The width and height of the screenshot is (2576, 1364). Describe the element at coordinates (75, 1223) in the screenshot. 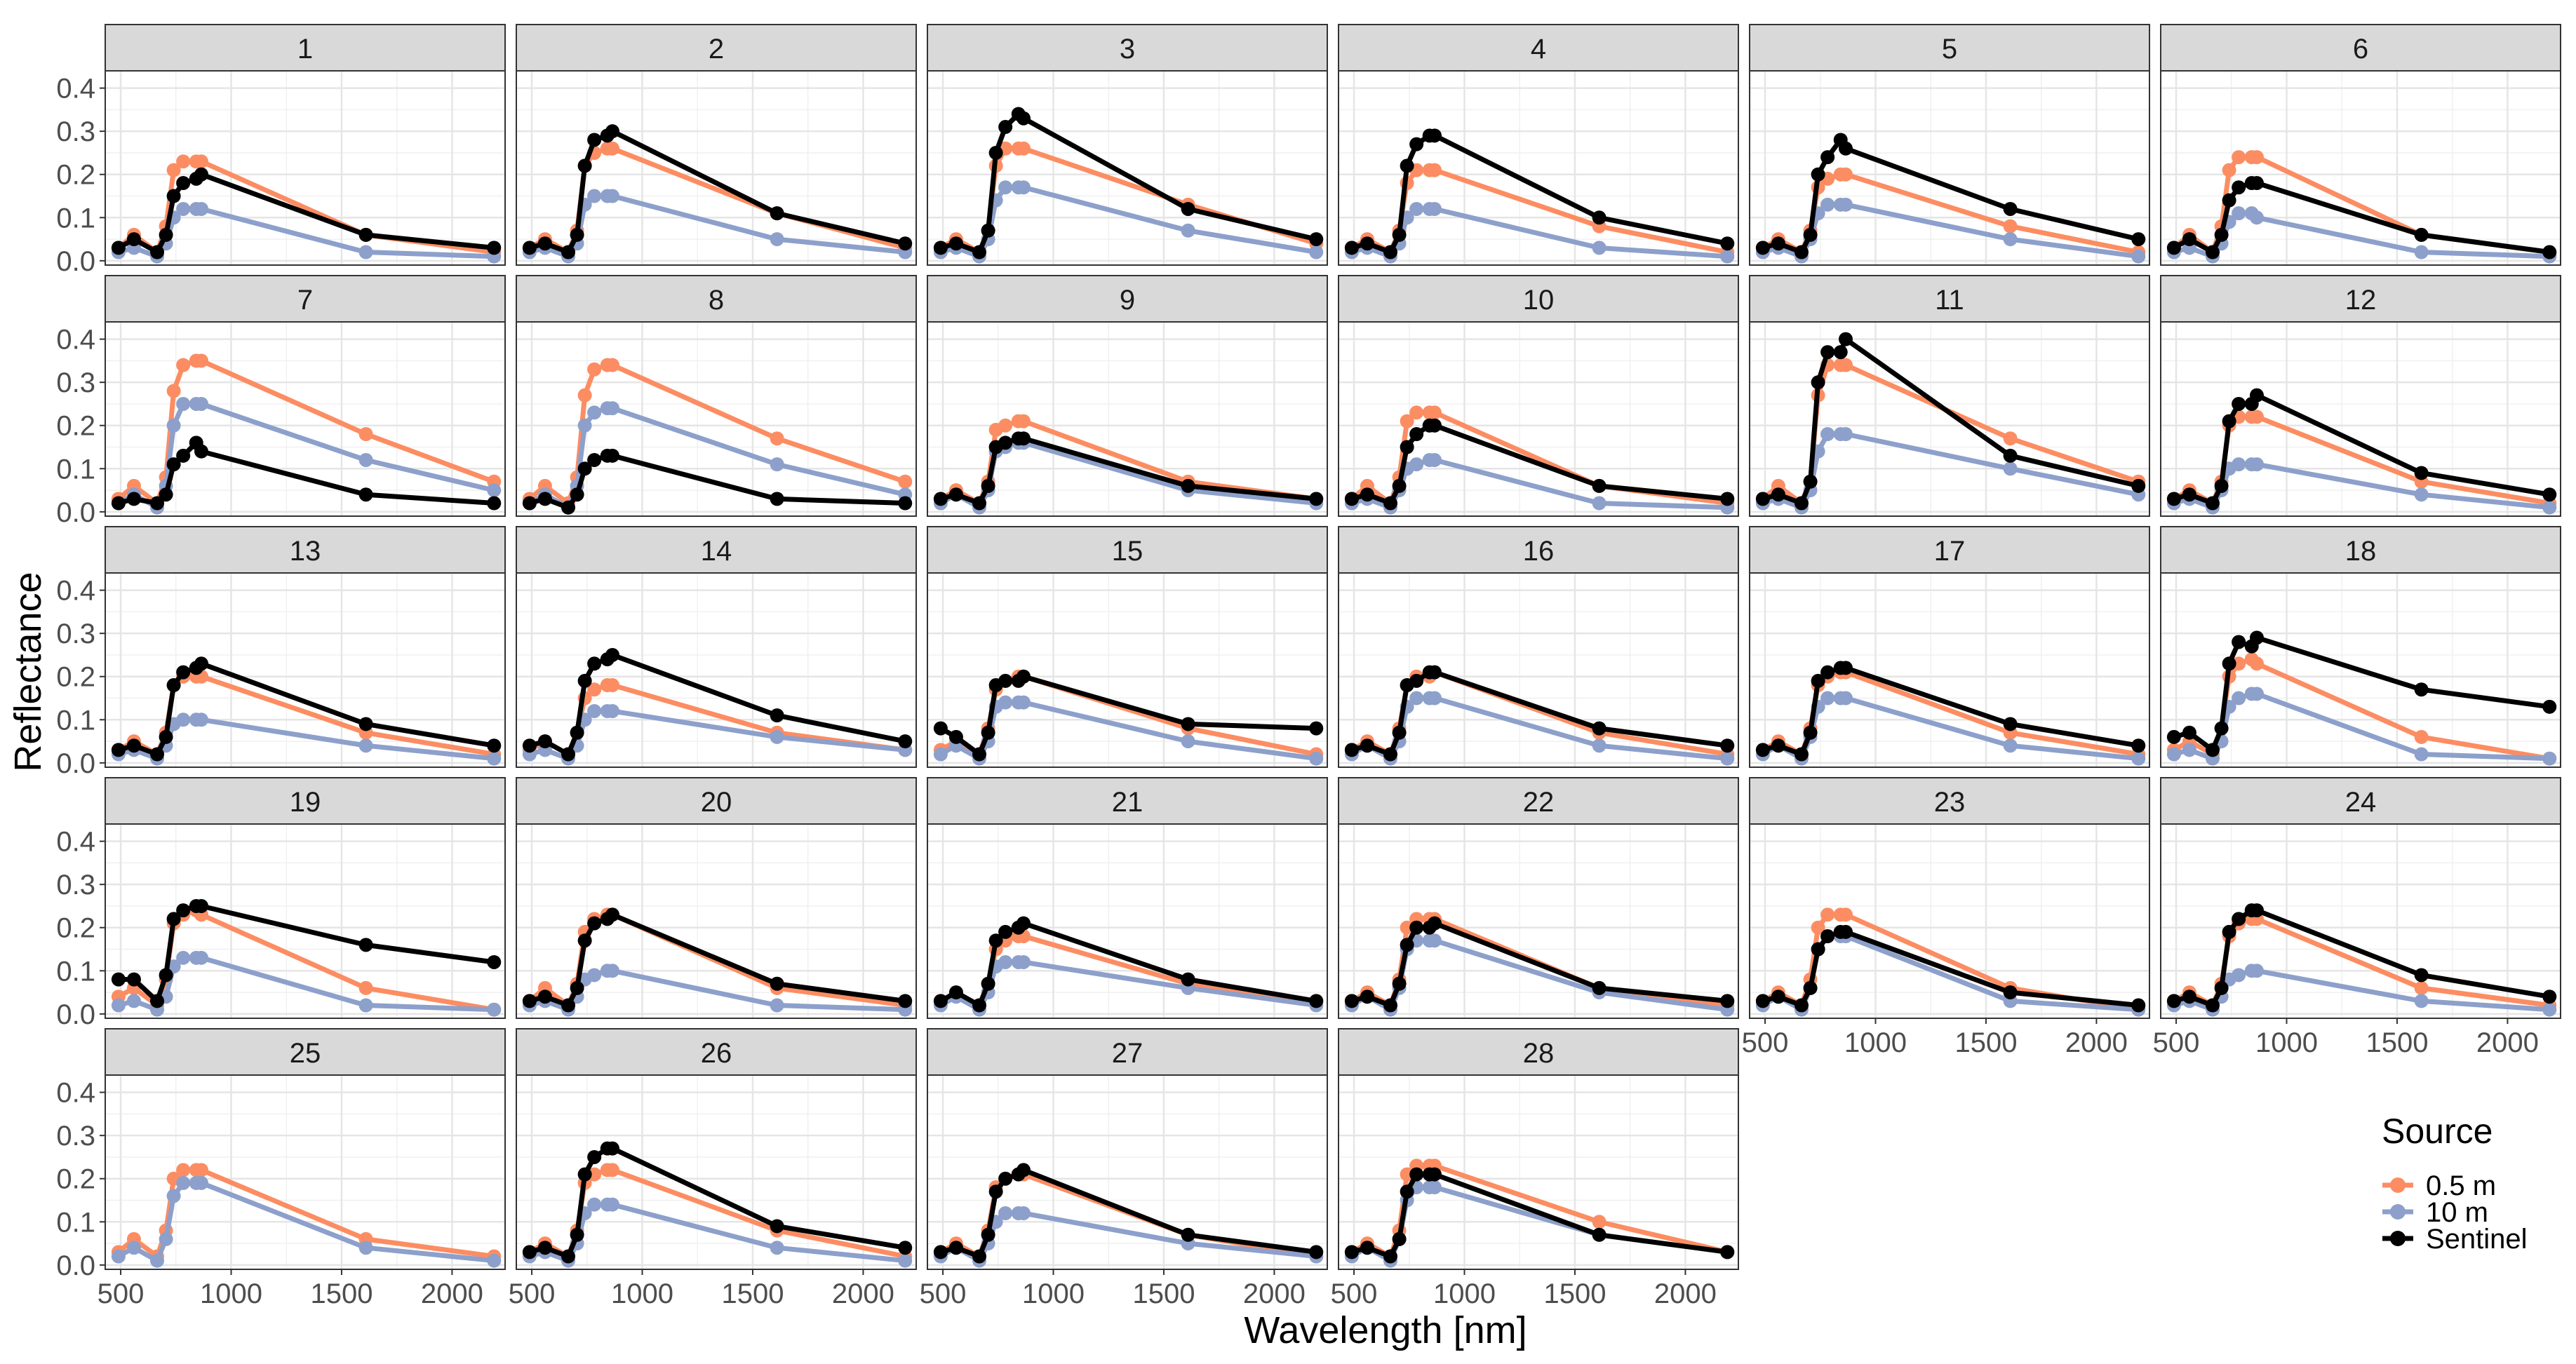

I see `y-tick-label: 0.1` at that location.